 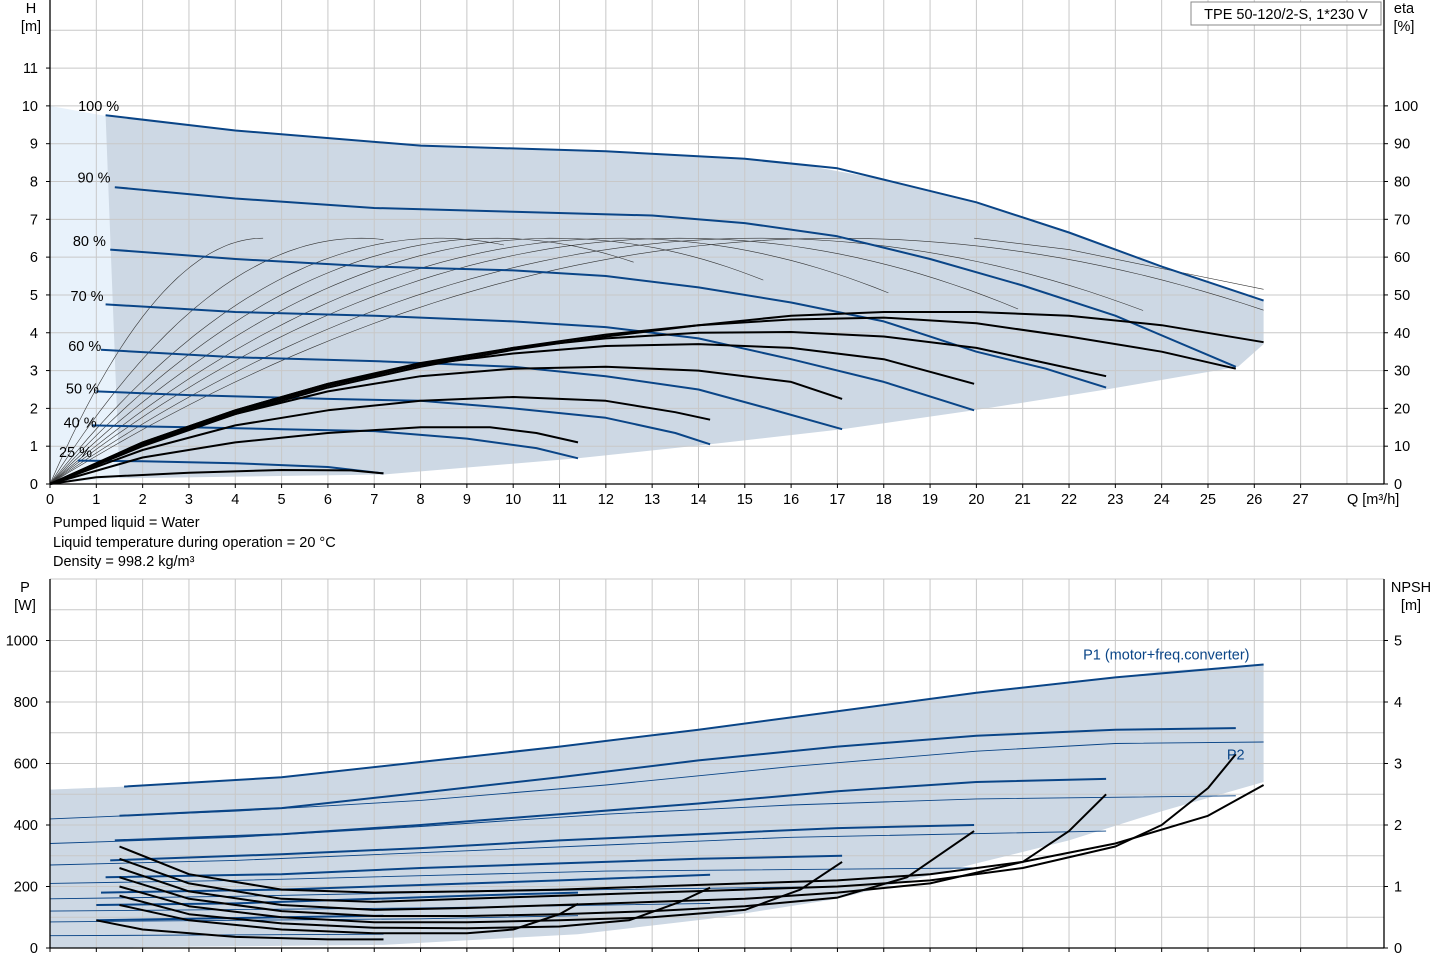 What do you see at coordinates (34, 145) in the screenshot?
I see `y-tick-label-left: 9` at bounding box center [34, 145].